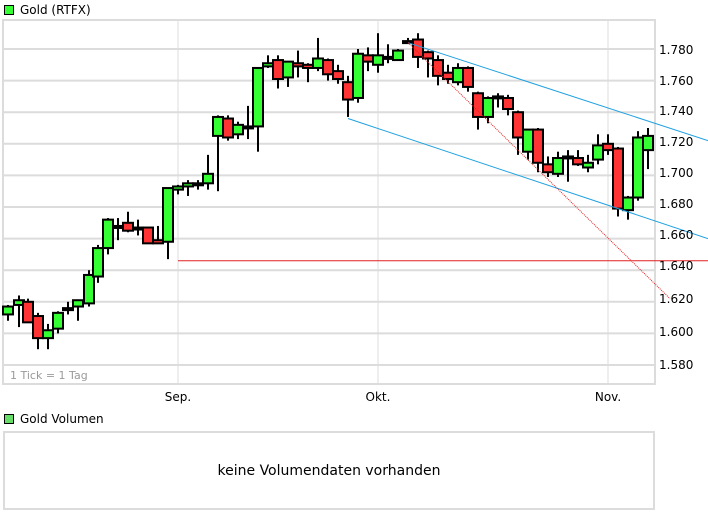  Describe the element at coordinates (54, 419) in the screenshot. I see `volume-legend: Gold Volumen` at that location.